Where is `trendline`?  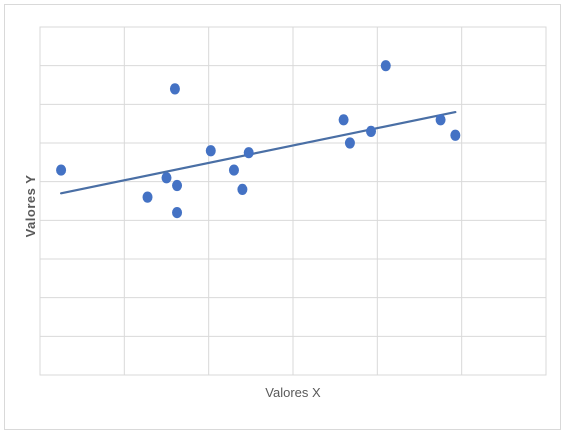 trendline is located at coordinates (258, 152).